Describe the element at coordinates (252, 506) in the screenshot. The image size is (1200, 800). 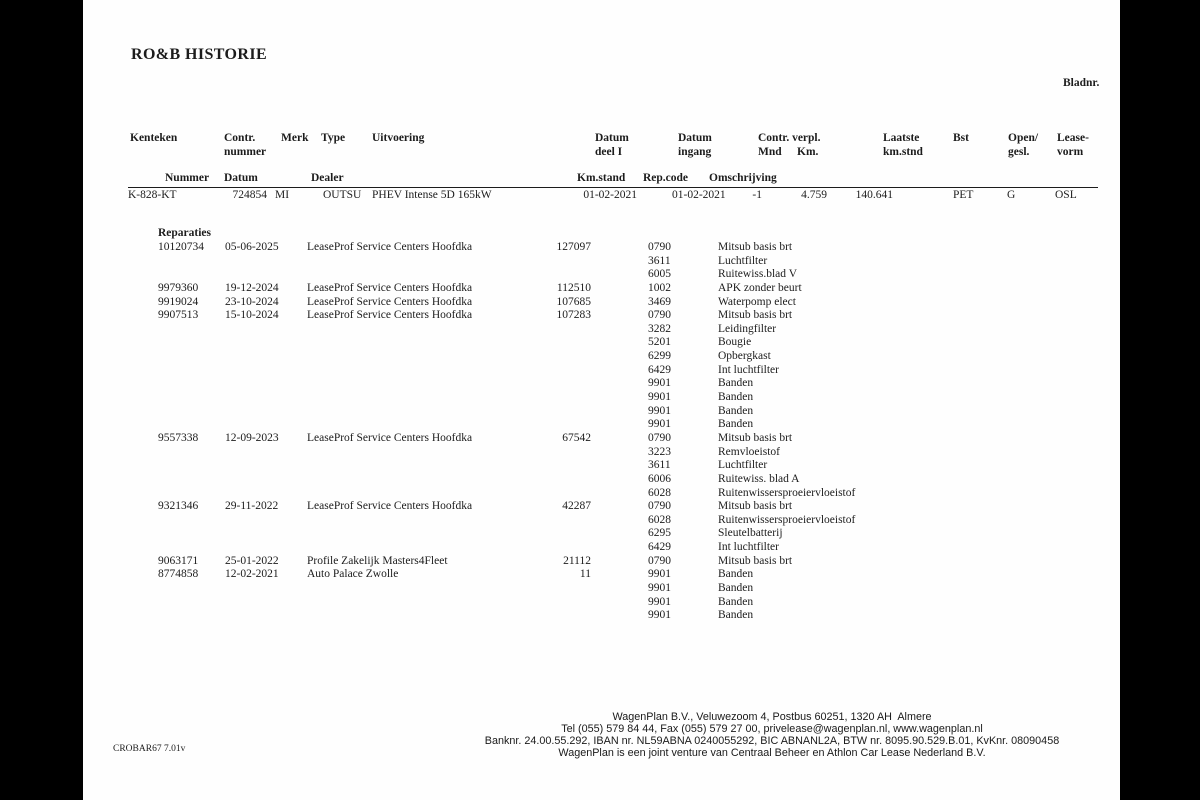
I see `repair-datum: 29-11-2022` at that location.